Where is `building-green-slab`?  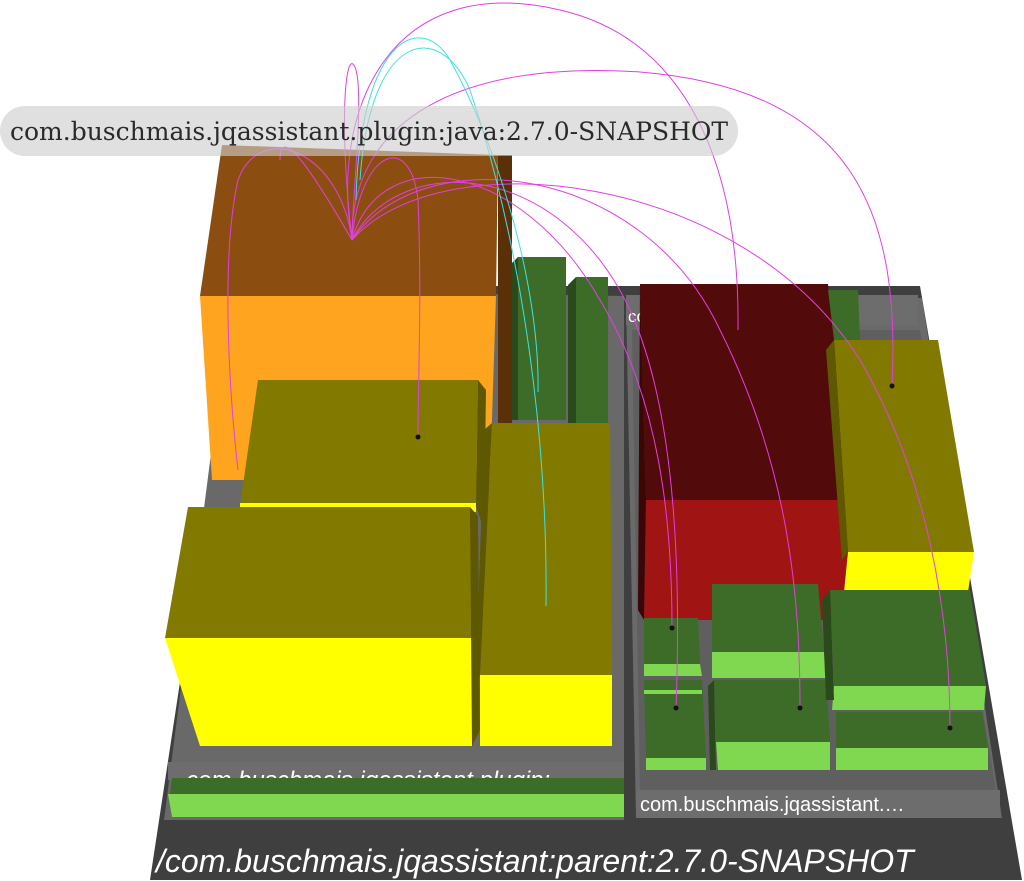 building-green-slab is located at coordinates (396, 797).